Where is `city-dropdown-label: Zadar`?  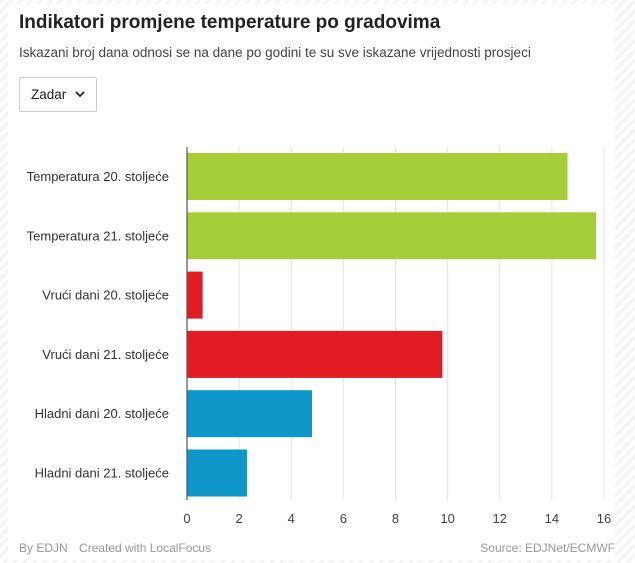
city-dropdown-label: Zadar is located at coordinates (49, 94).